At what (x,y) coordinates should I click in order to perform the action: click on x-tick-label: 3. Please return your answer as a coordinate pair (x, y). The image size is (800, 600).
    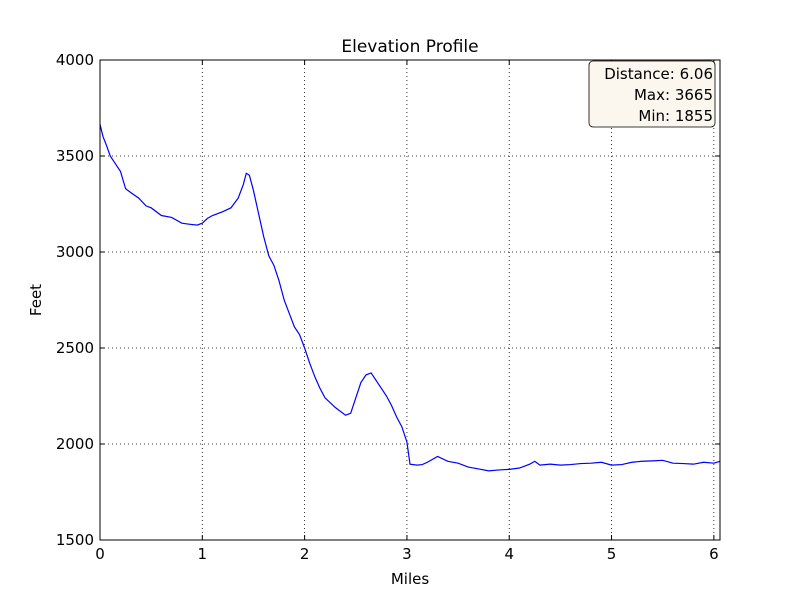
    Looking at the image, I should click on (407, 554).